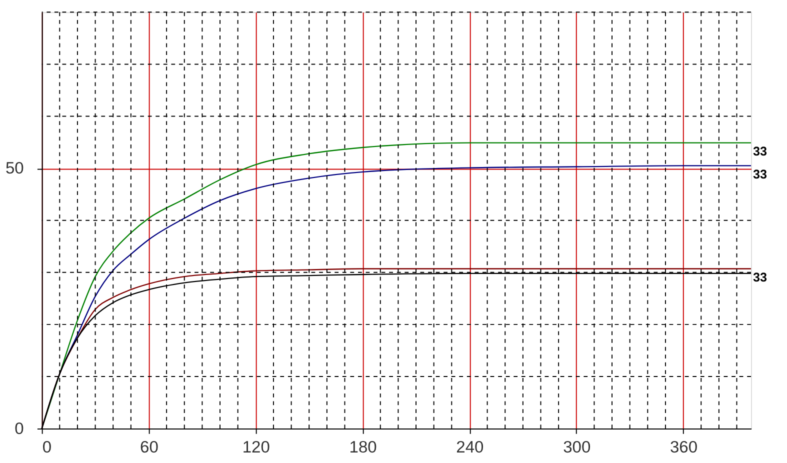 The height and width of the screenshot is (463, 787). Describe the element at coordinates (149, 446) in the screenshot. I see `x-tick-label: 60` at that location.